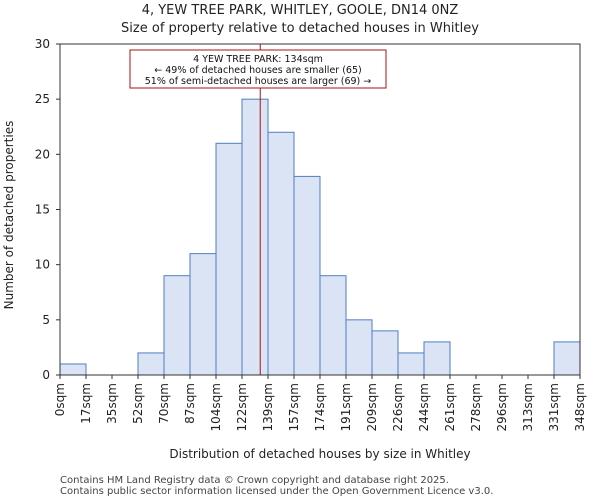  Describe the element at coordinates (9, 215) in the screenshot. I see `y-axis-label: Number of detached properties` at that location.